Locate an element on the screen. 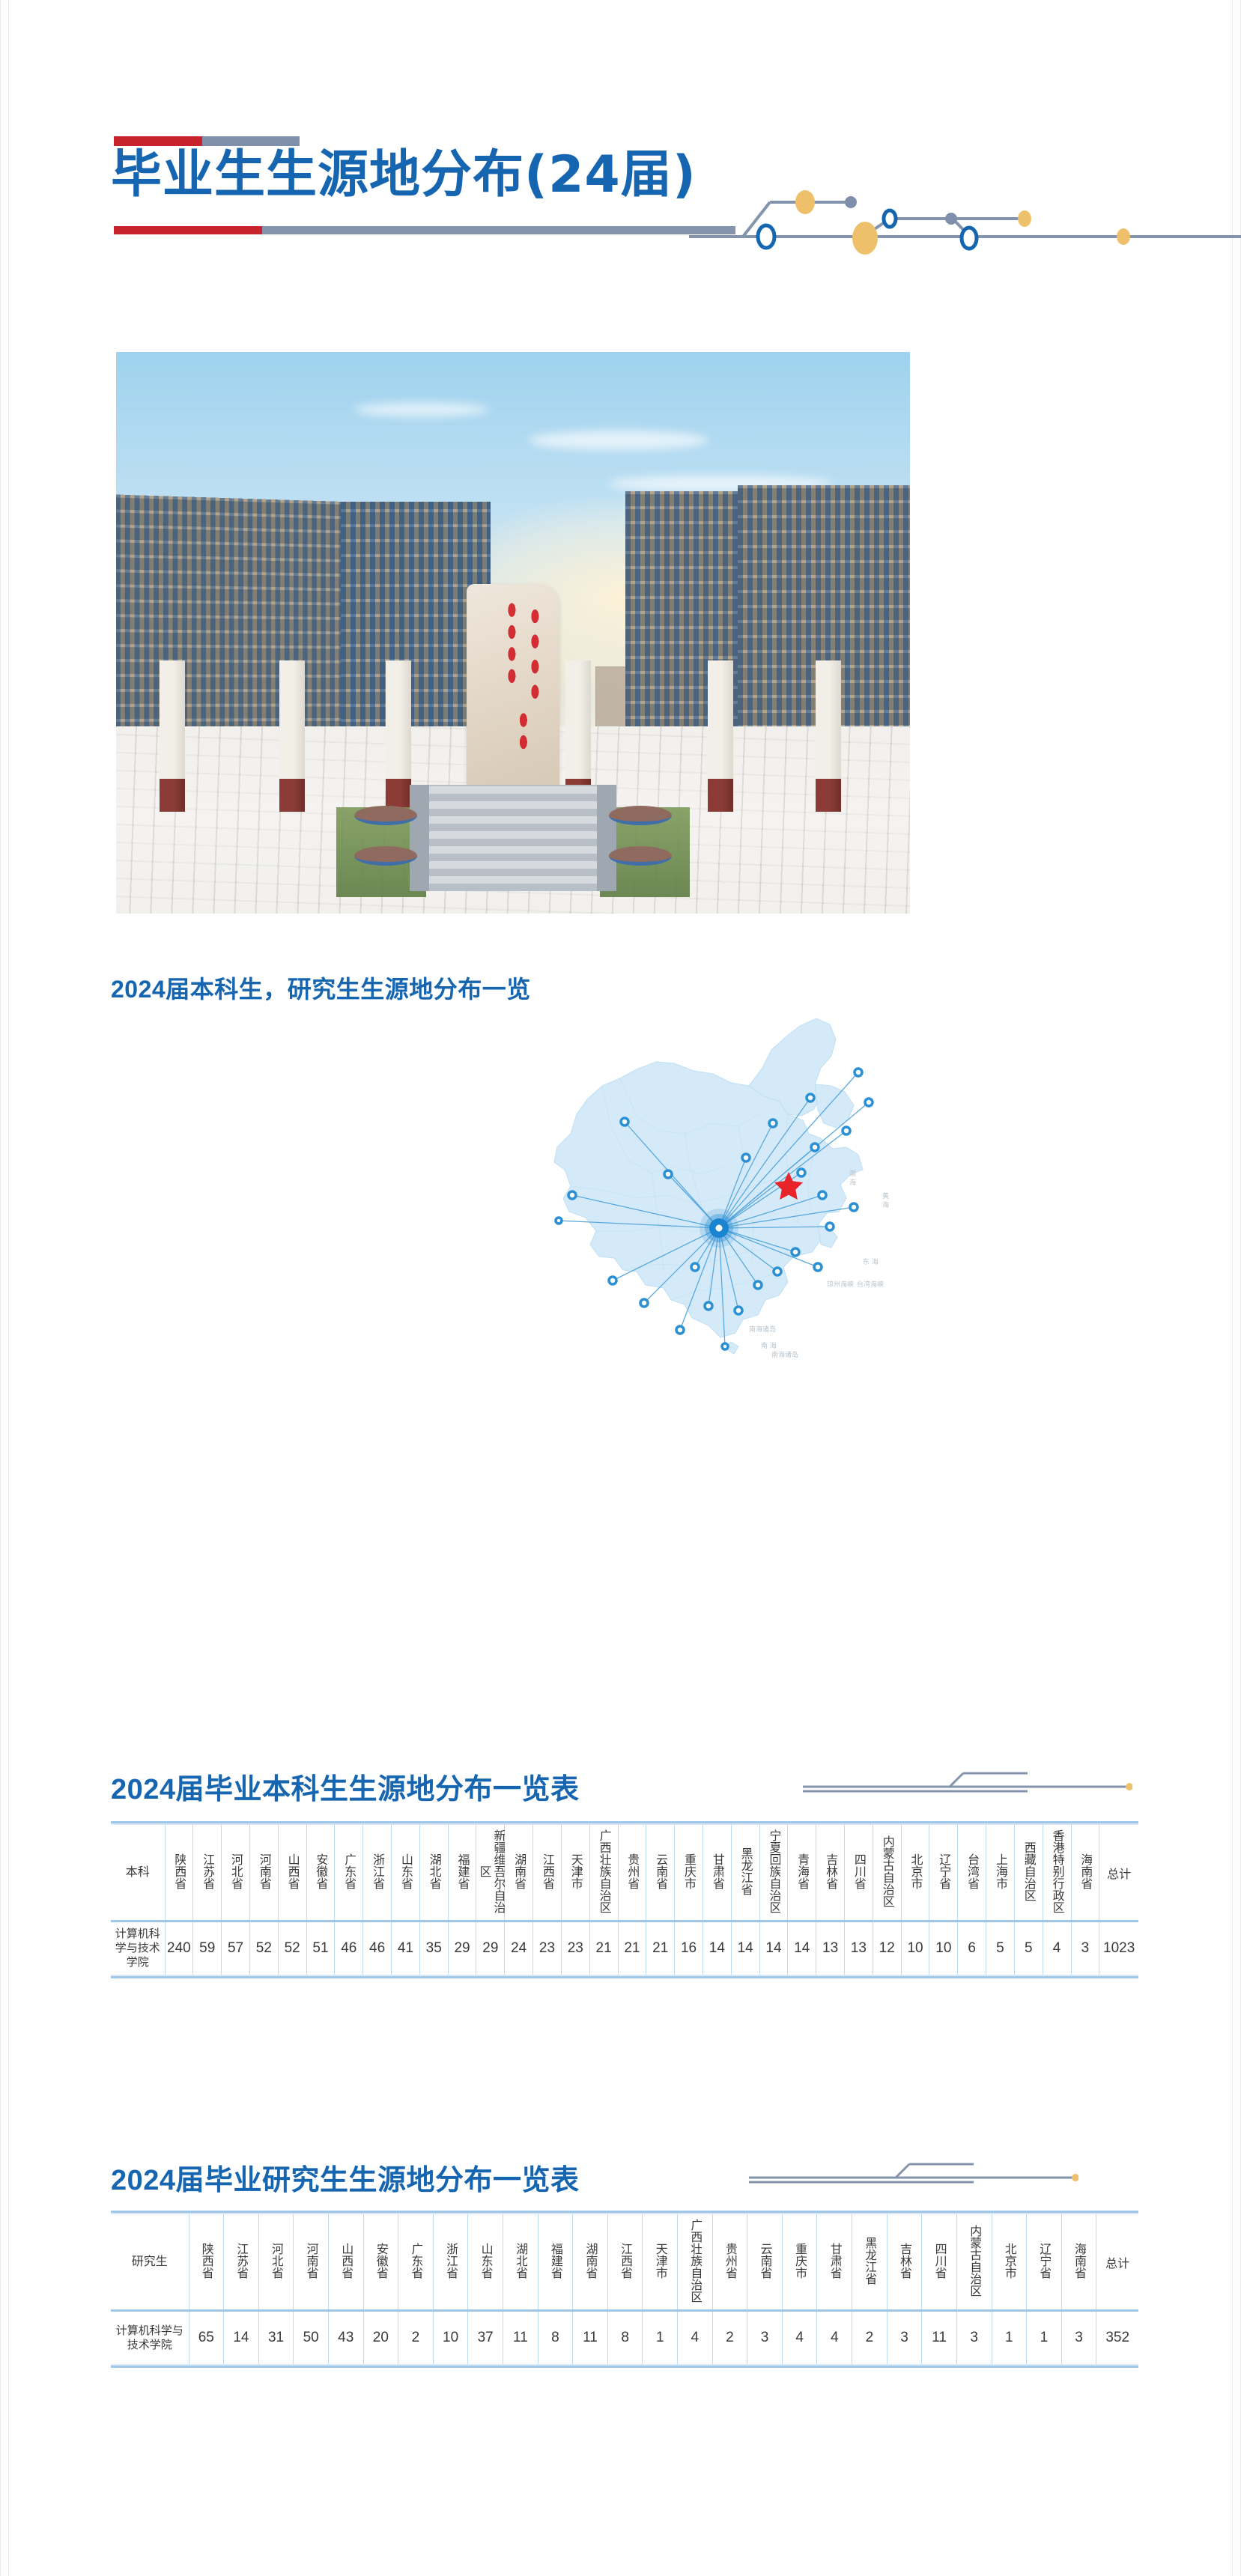 The height and width of the screenshot is (2576, 1241). campus-photo-image is located at coordinates (513, 633).